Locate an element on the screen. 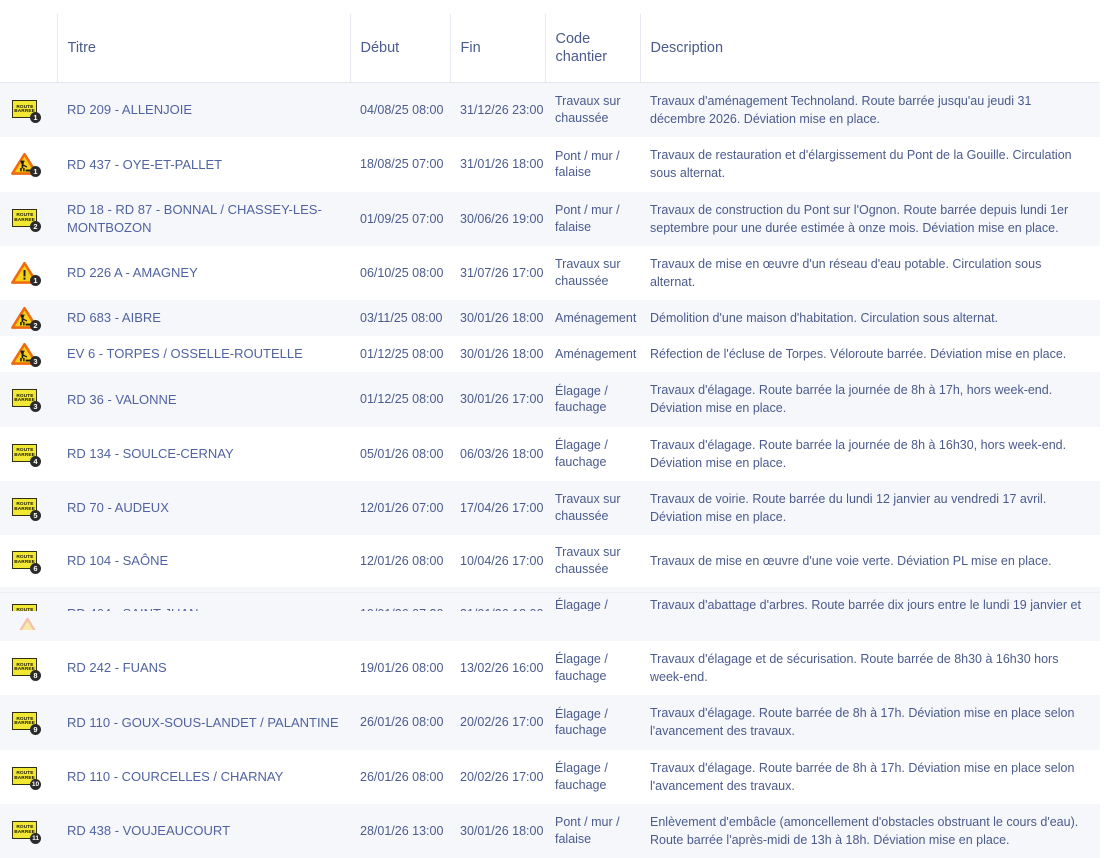 Image resolution: width=1110 pixels, height=858 pixels. worksite-count-badge: 2 is located at coordinates (35, 325).